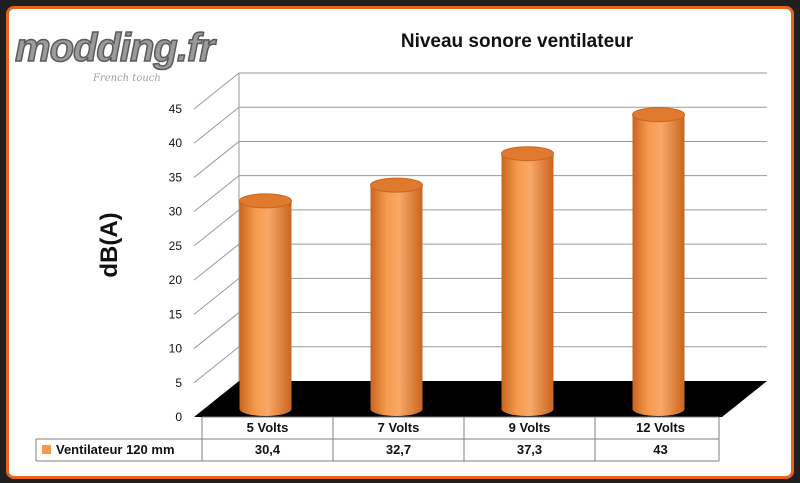 Image resolution: width=800 pixels, height=483 pixels. What do you see at coordinates (115, 449) in the screenshot?
I see `legend-label: Ventilateur 120 mm` at bounding box center [115, 449].